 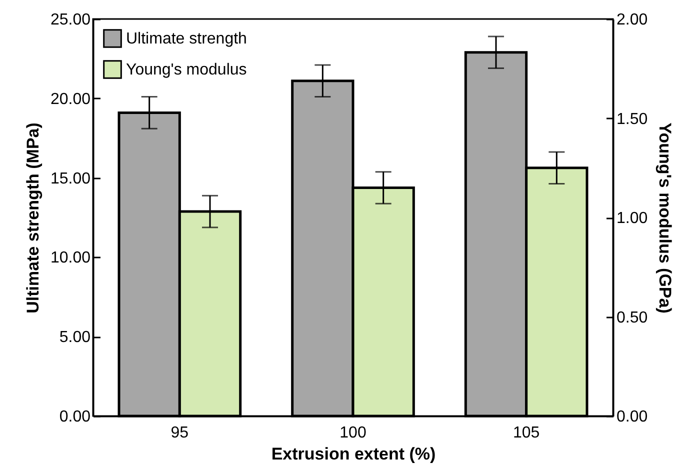 I want to click on y2-tick-label: 0.00, so click(x=632, y=417).